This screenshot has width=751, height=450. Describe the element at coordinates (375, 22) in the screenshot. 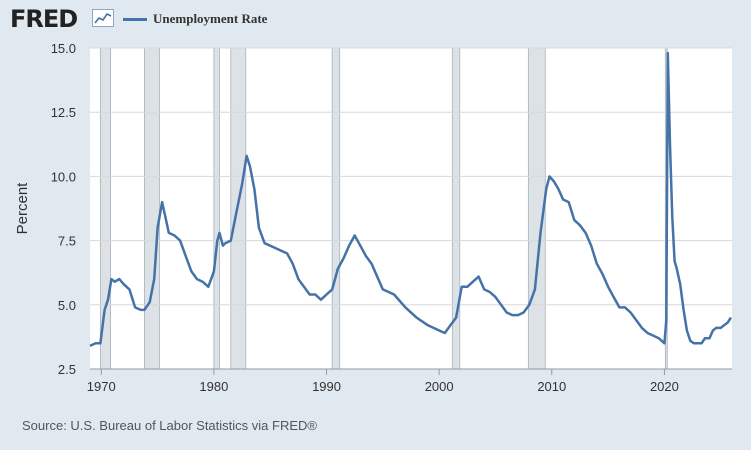

I see `chart-header: FRED Unemployment Rate` at that location.